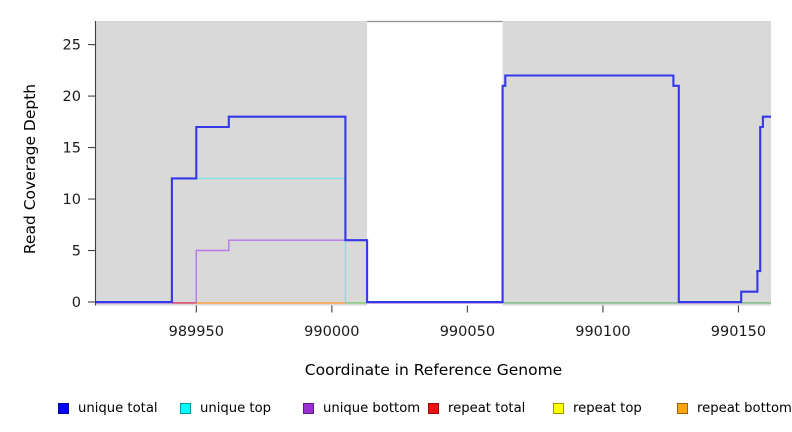  What do you see at coordinates (185, 408) in the screenshot?
I see `legend-swatch-unique-top` at bounding box center [185, 408].